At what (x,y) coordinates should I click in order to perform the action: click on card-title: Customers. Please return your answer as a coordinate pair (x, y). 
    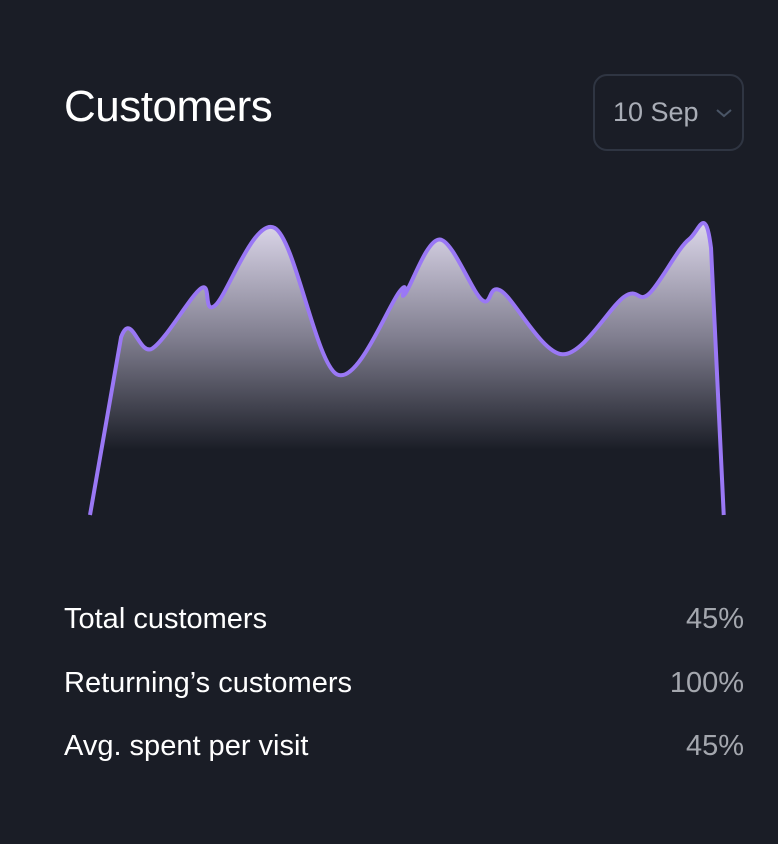
    Looking at the image, I should click on (168, 106).